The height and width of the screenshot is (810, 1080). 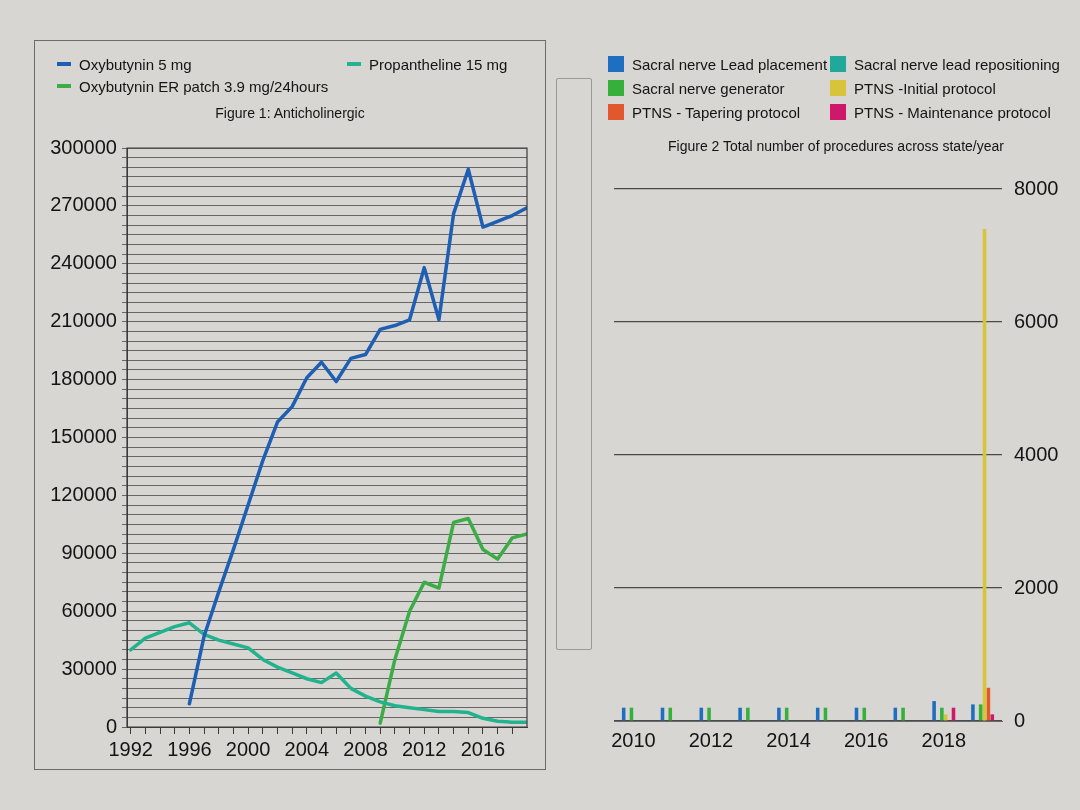 I want to click on x-tick-label: 1992, so click(x=130, y=748).